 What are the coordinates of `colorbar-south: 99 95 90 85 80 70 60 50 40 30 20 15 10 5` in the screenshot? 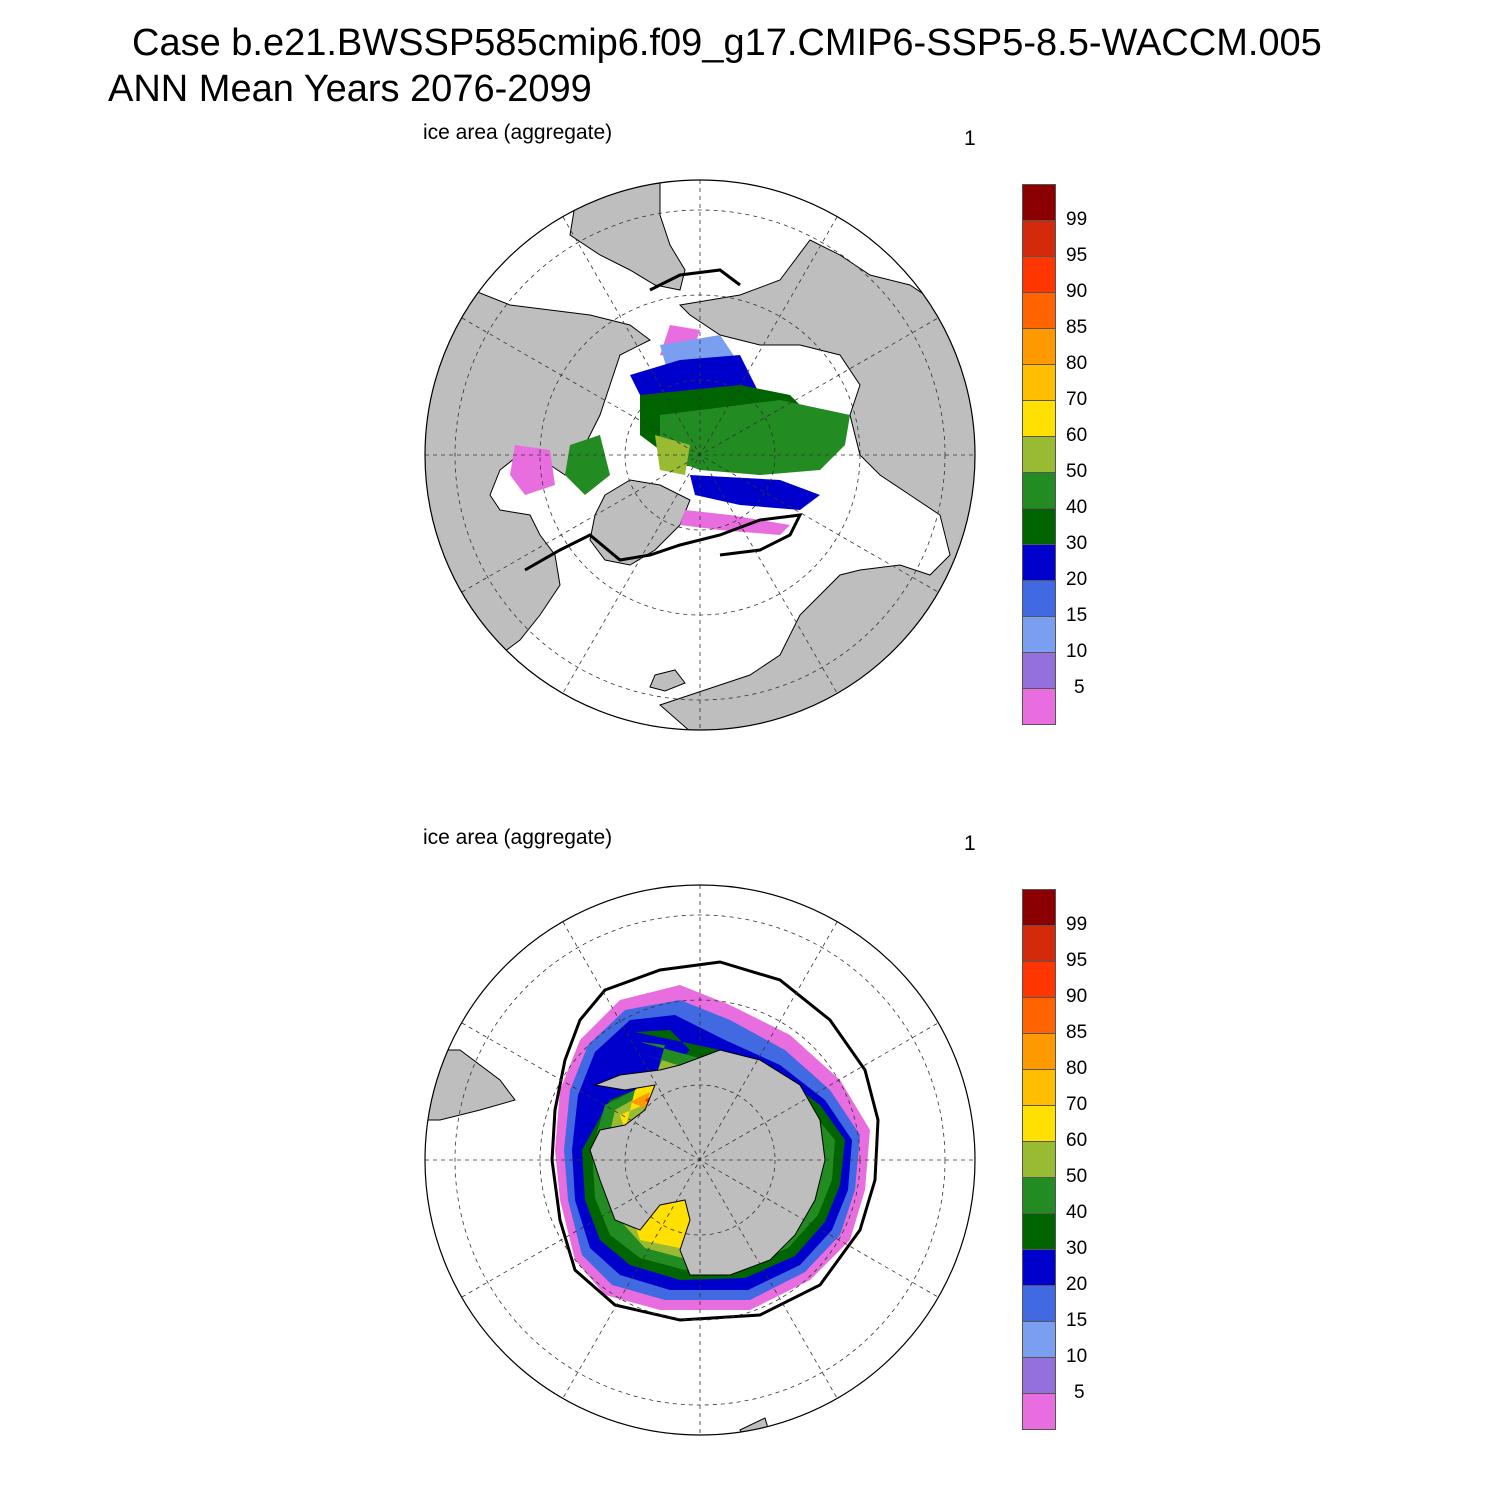 It's located at (1054, 1159).